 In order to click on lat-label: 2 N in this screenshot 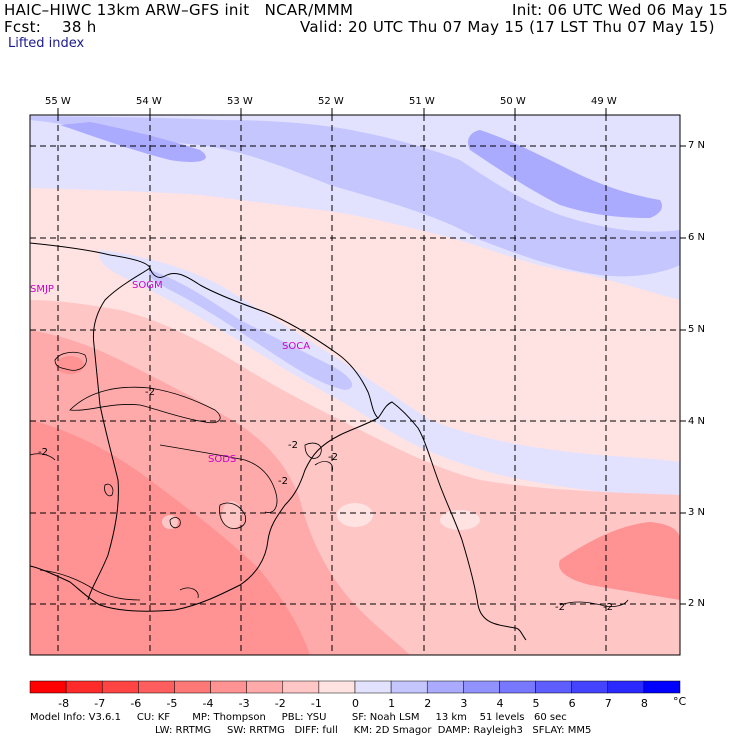, I will do `click(697, 603)`.